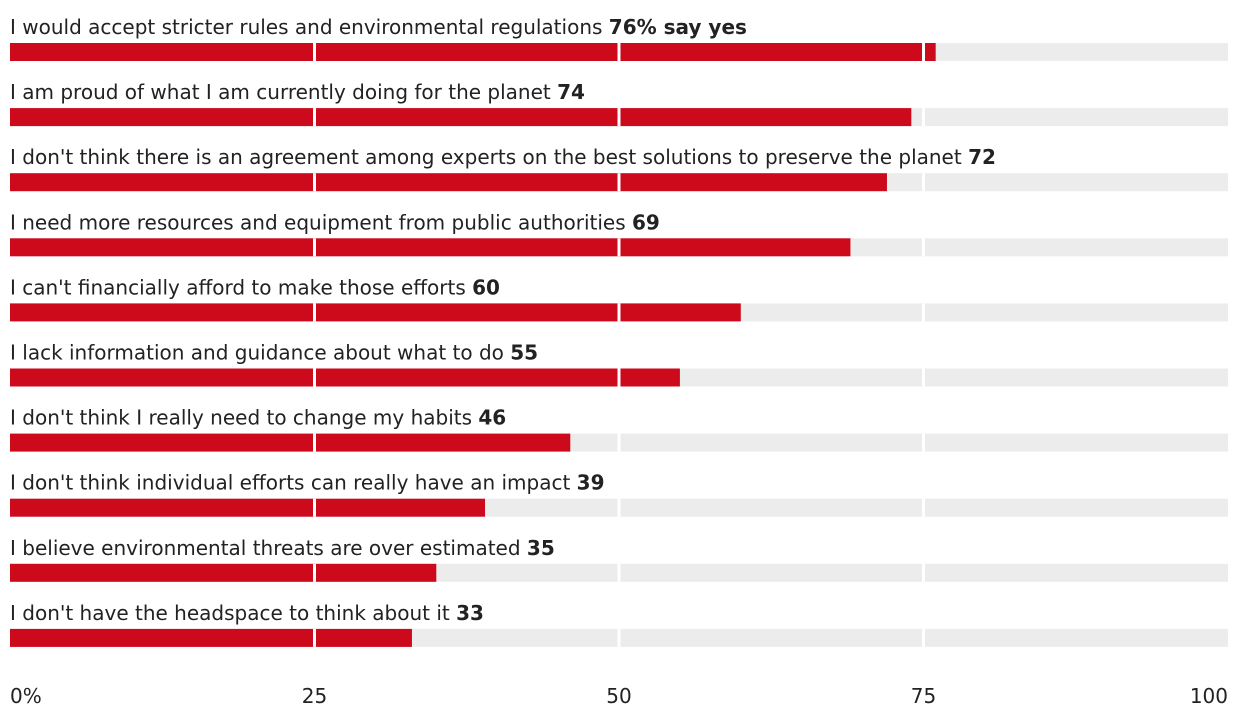 Image resolution: width=1235 pixels, height=706 pixels. Describe the element at coordinates (26, 695) in the screenshot. I see `x-tick-label: 0%` at that location.